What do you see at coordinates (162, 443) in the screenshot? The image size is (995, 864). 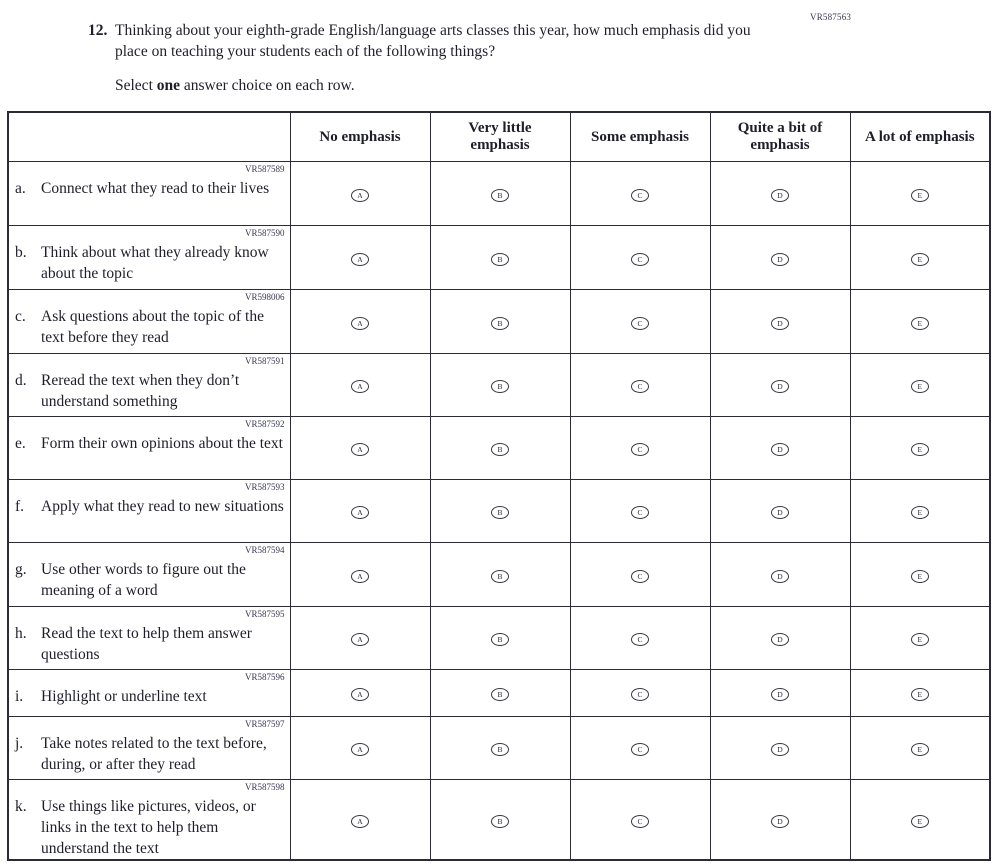 I see `row-text: Form their own opinions about the text` at bounding box center [162, 443].